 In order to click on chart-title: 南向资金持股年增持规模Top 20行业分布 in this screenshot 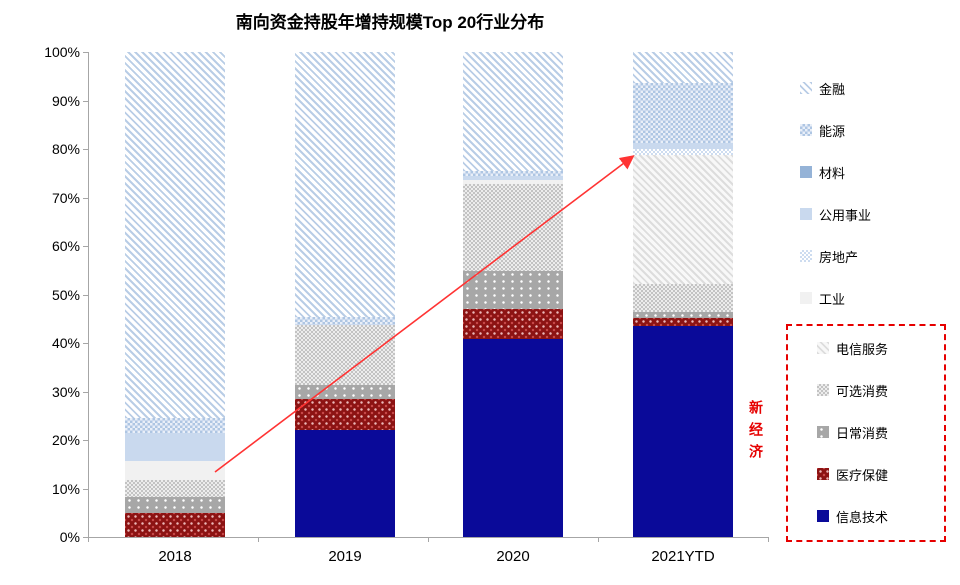, I will do `click(390, 22)`.